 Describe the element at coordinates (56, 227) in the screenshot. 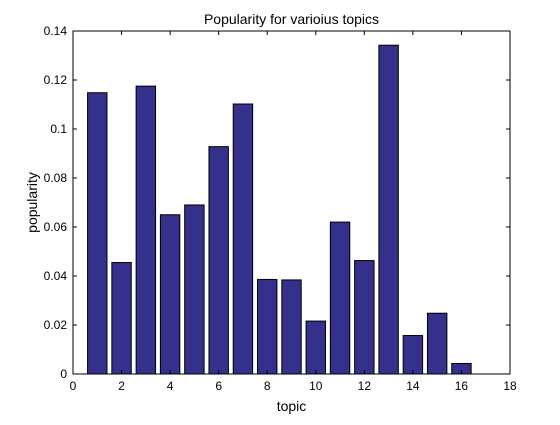

I see `y-tick-label: 0.06` at that location.